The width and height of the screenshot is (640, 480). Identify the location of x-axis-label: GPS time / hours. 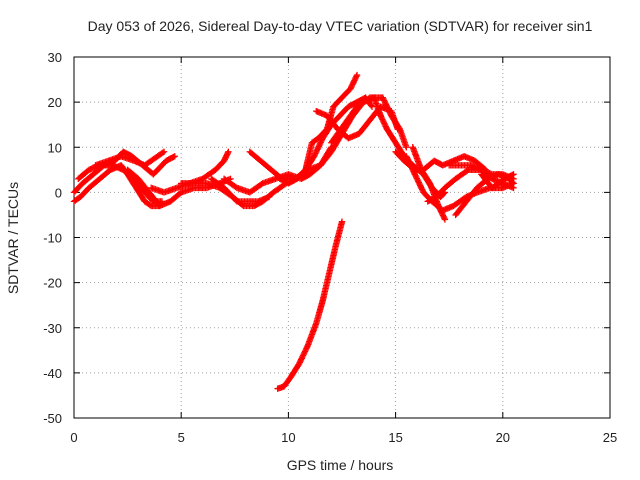
(340, 465).